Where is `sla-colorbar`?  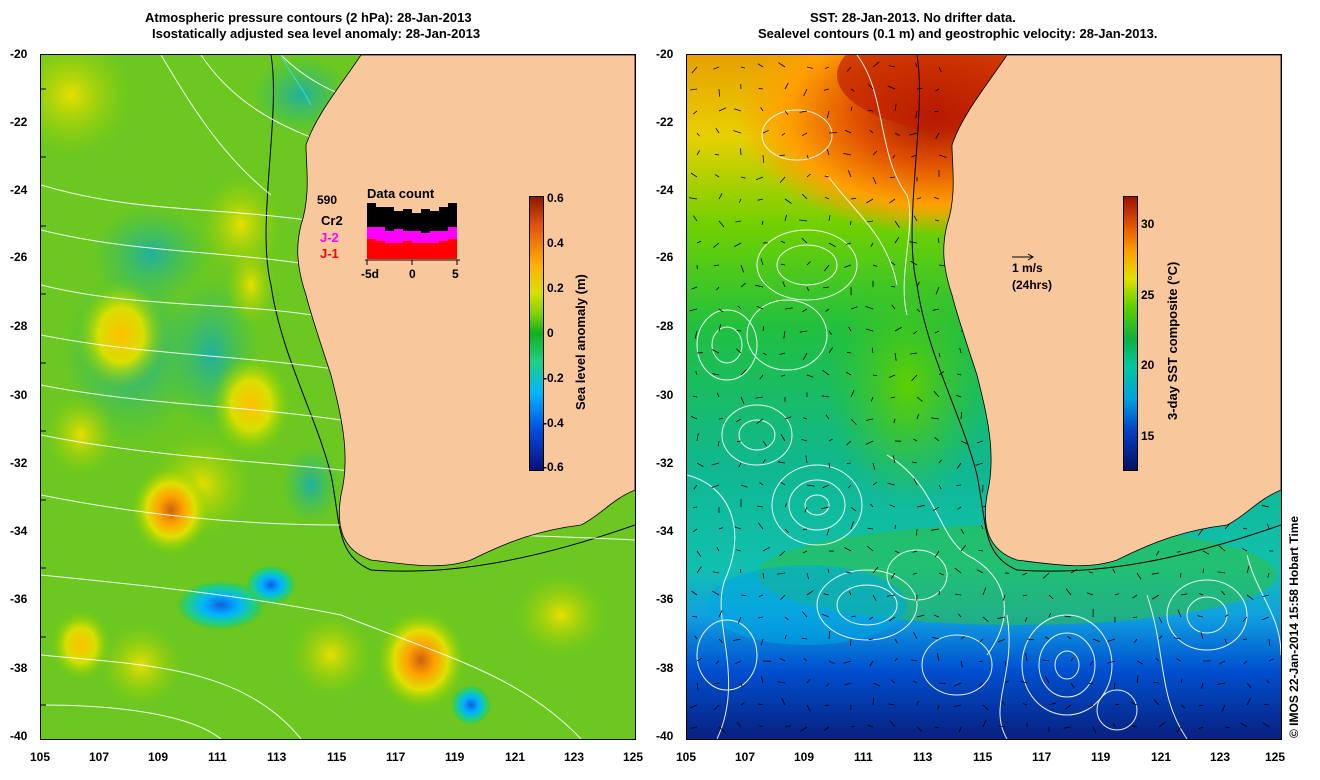 sla-colorbar is located at coordinates (536, 333).